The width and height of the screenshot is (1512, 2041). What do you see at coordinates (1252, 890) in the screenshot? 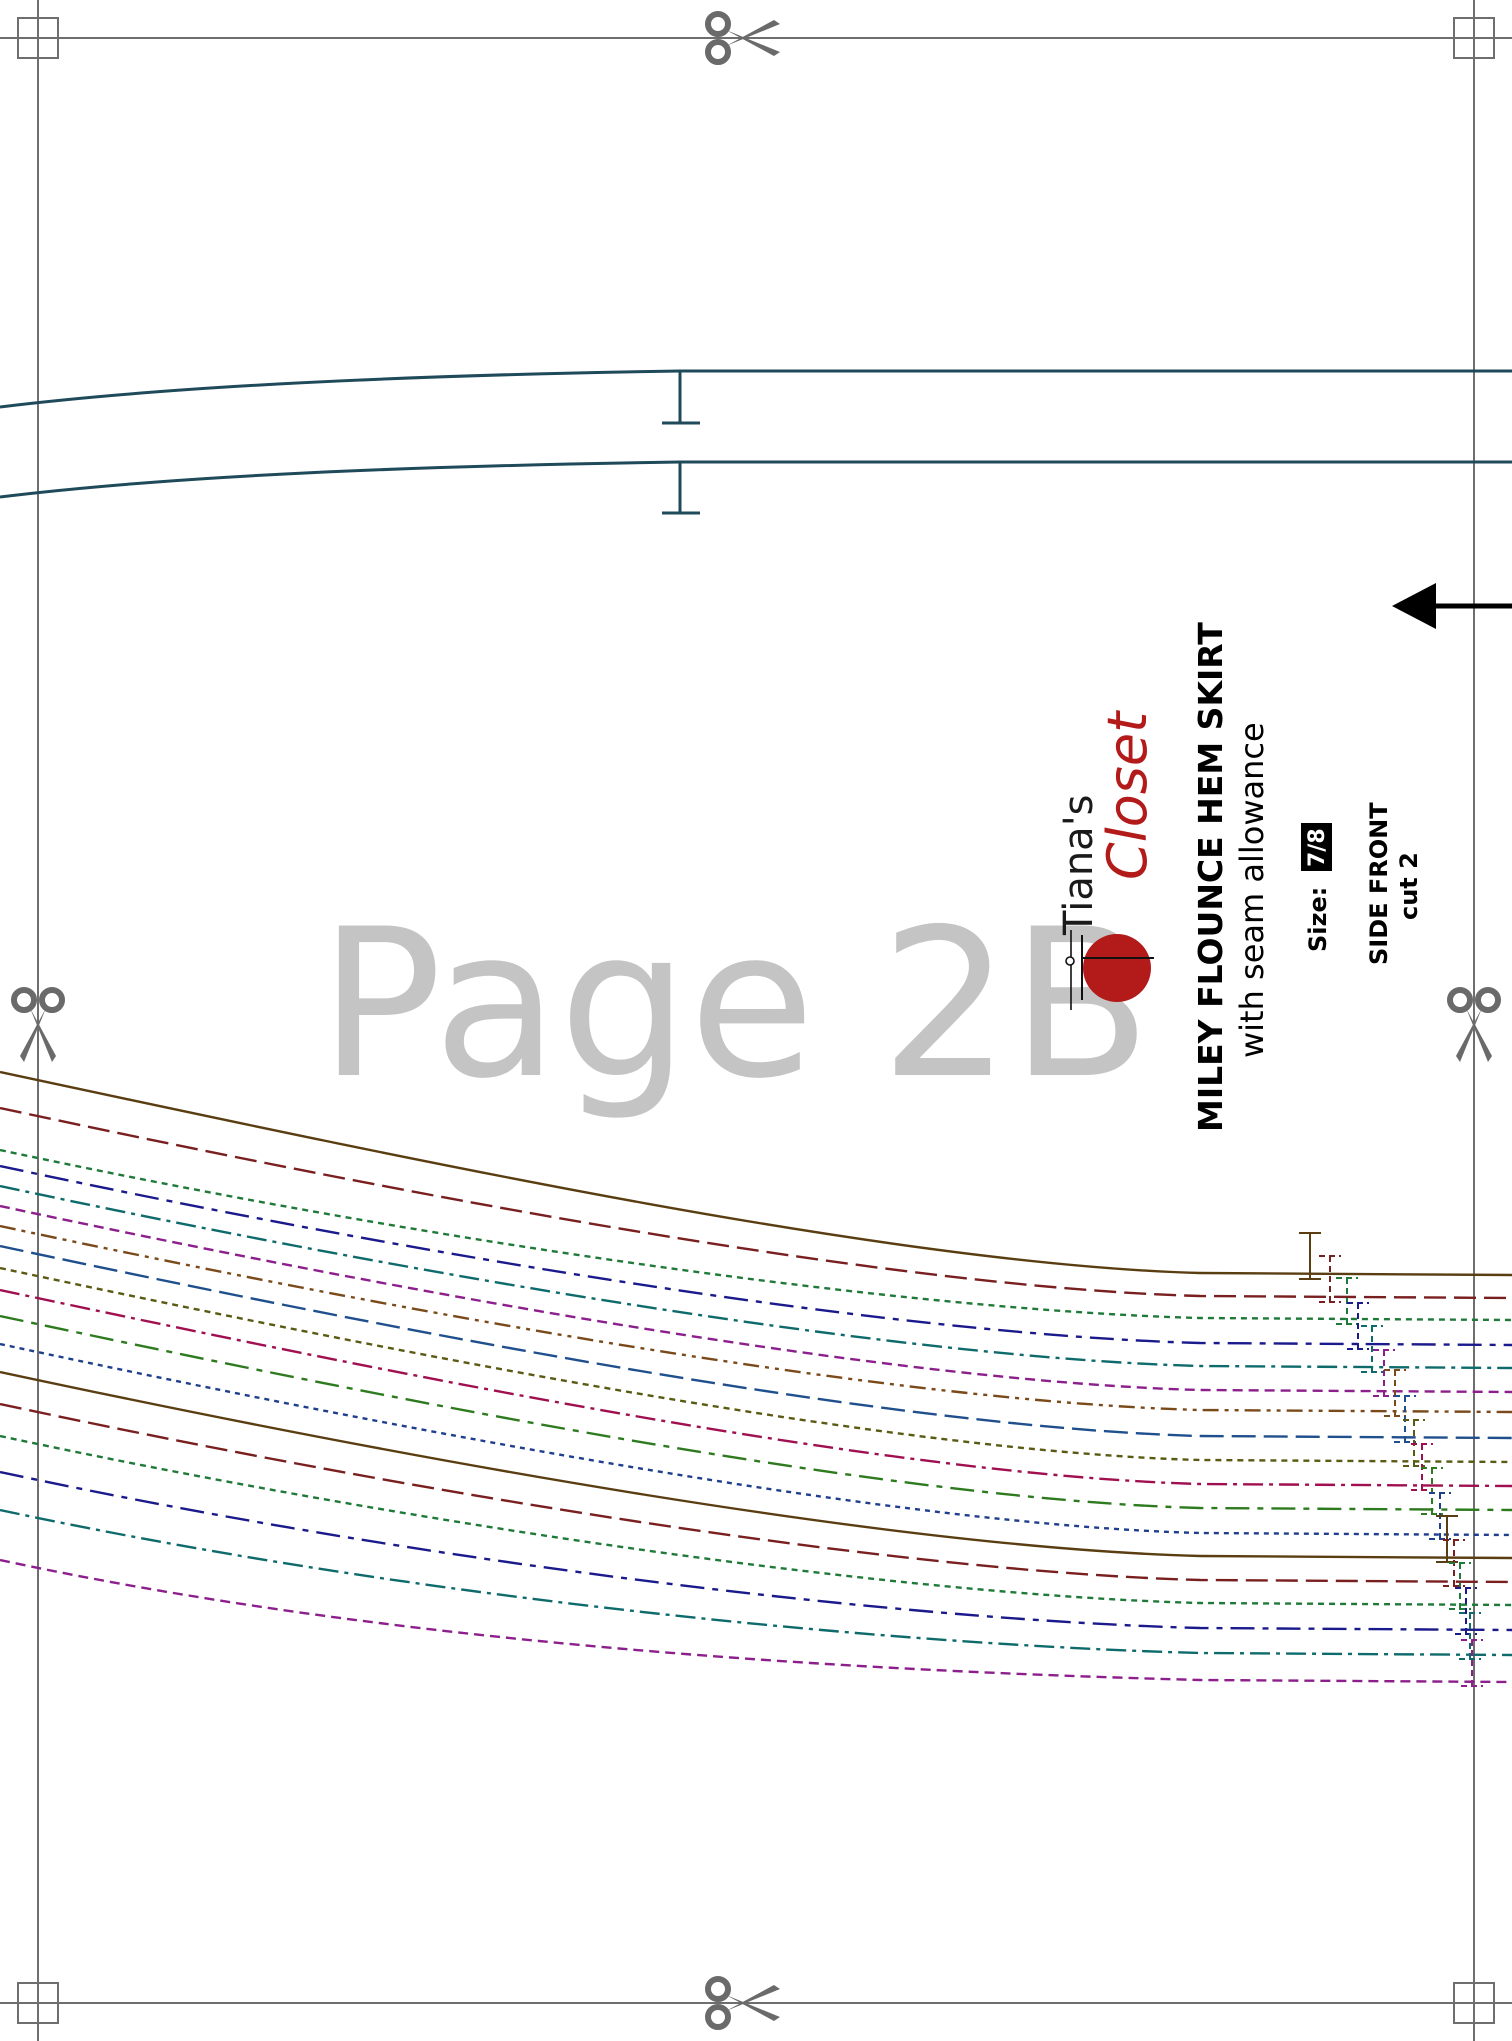
I see `pattern-subtitle: with seam allowance` at bounding box center [1252, 890].